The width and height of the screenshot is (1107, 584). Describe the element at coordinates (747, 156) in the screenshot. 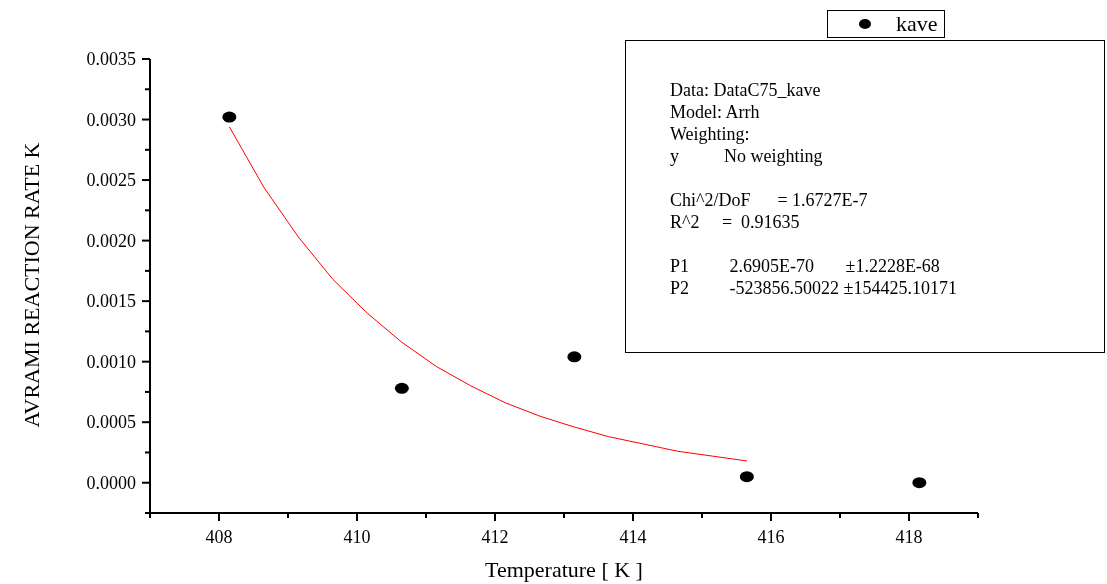

I see `annotation: y No weighting` at that location.